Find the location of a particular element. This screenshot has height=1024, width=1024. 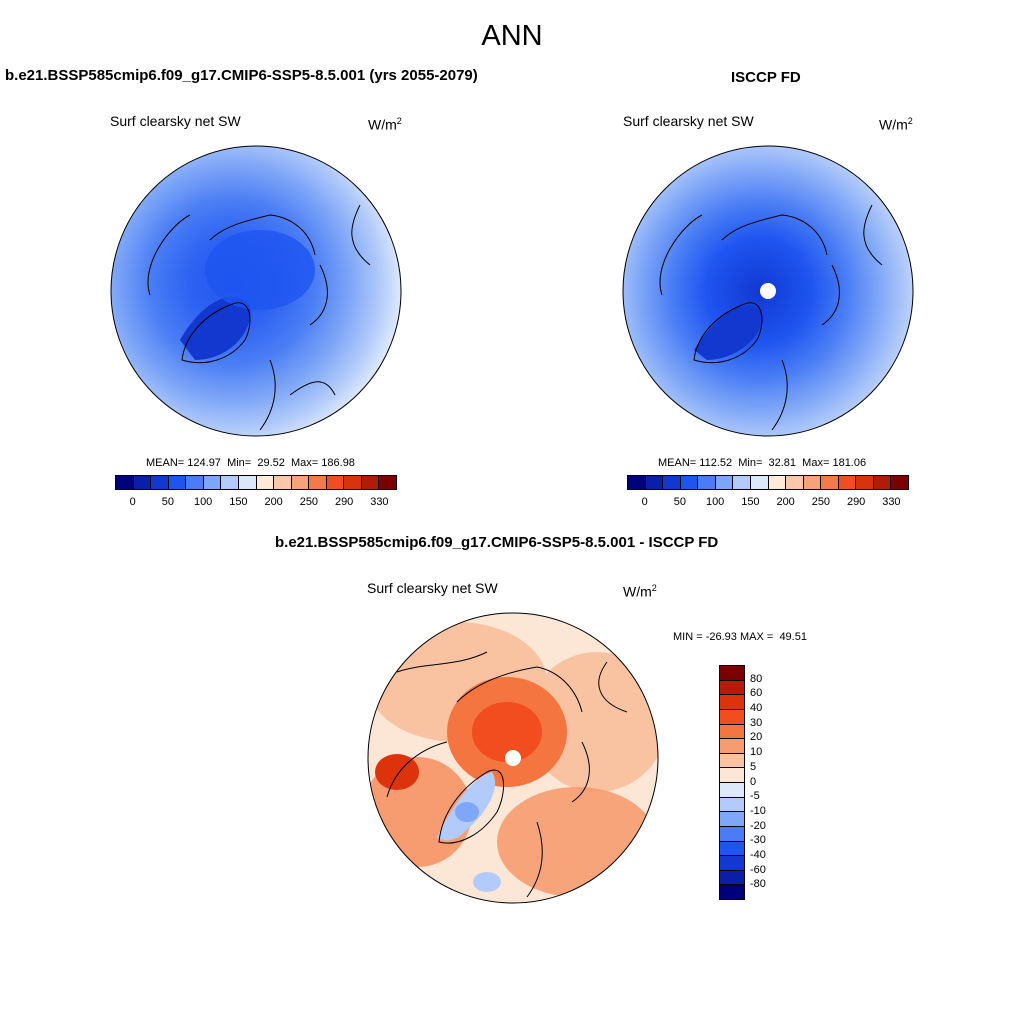

obs-colorbar is located at coordinates (768, 482).